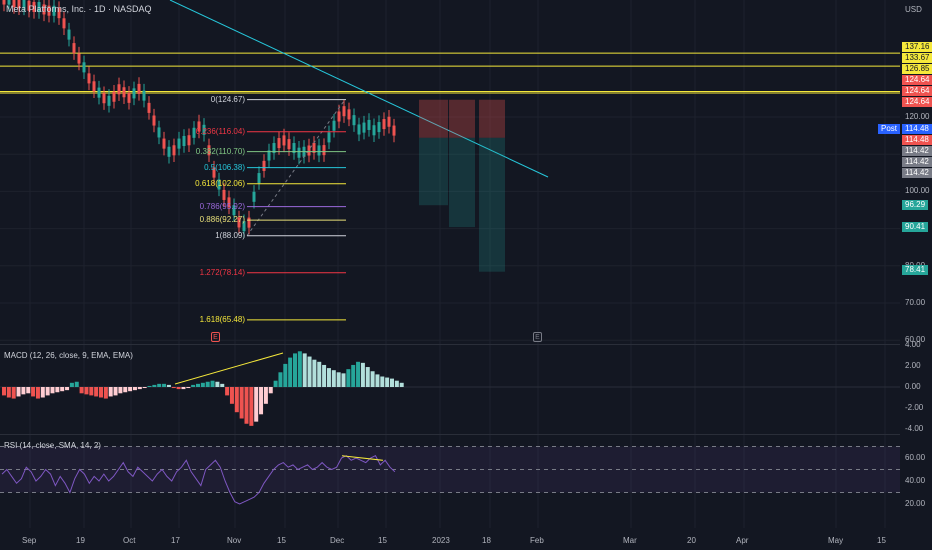 Image resolution: width=932 pixels, height=550 pixels. Describe the element at coordinates (889, 129) in the screenshot. I see `post-market-badge: Post` at that location.